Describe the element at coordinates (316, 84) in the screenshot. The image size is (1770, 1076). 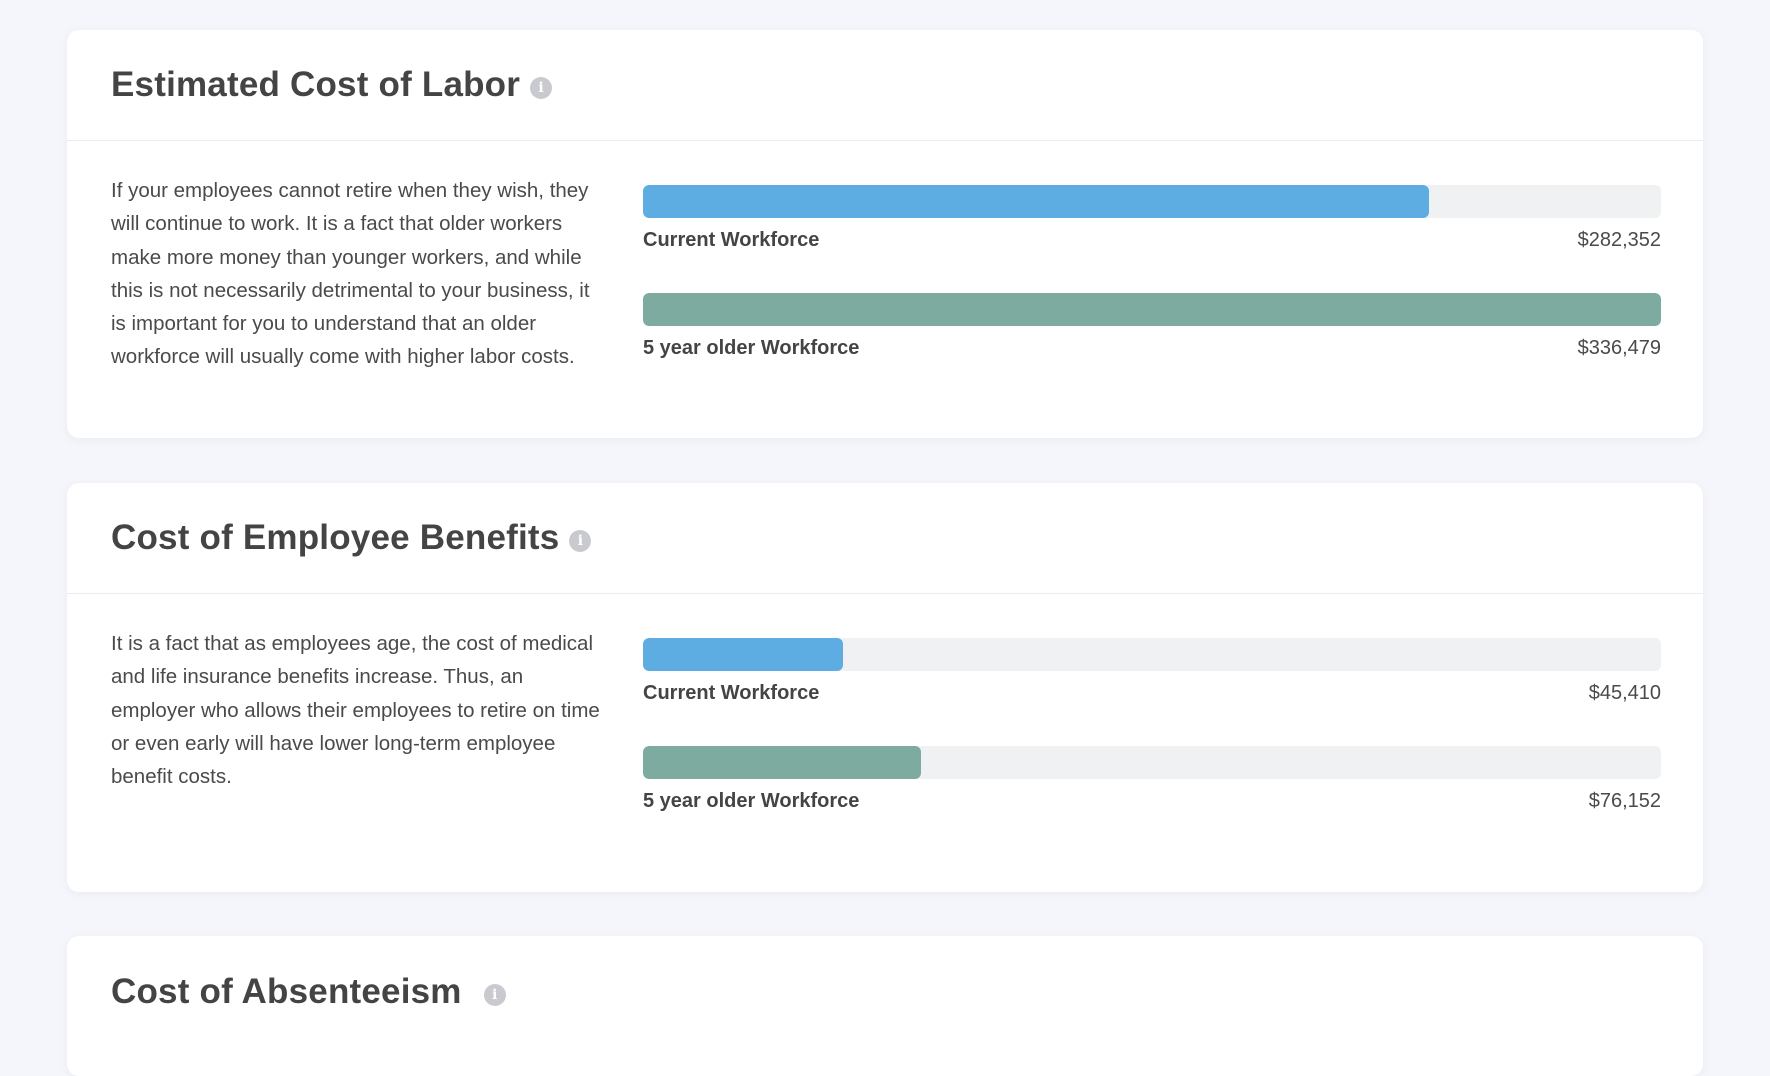
I see `card-title: Estimated Cost of Labor` at that location.